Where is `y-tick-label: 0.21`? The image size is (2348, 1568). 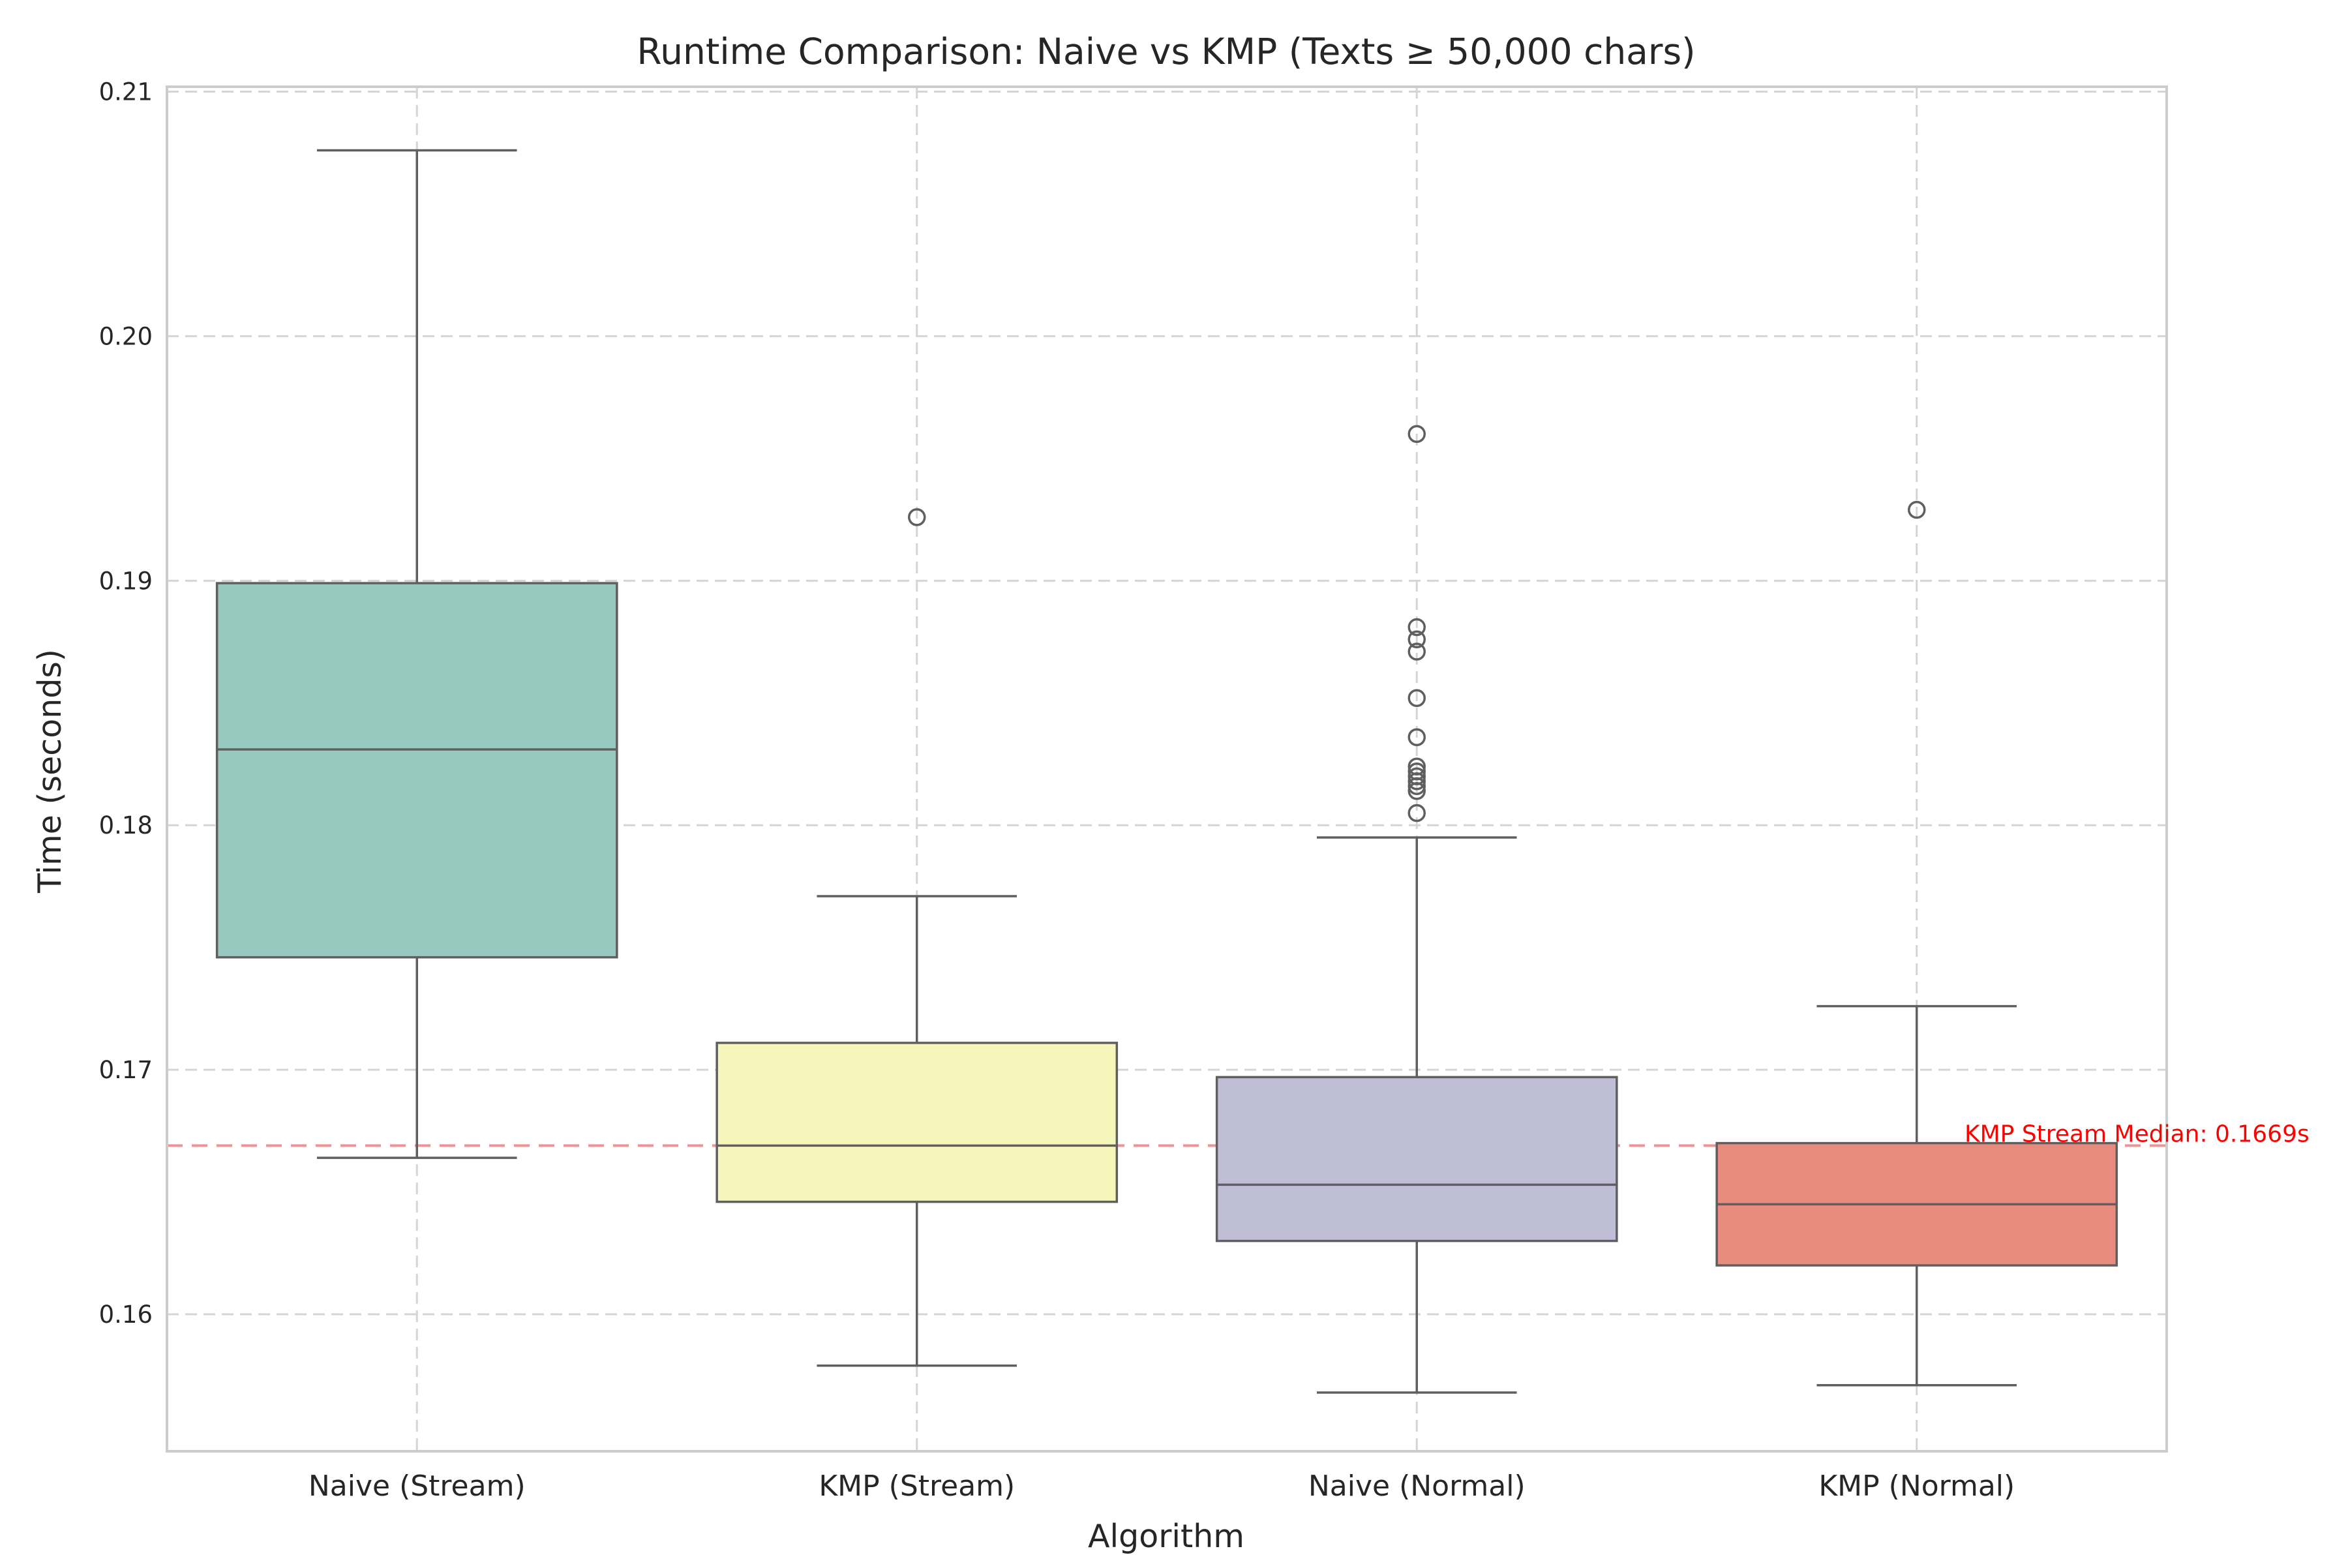
y-tick-label: 0.21 is located at coordinates (126, 92).